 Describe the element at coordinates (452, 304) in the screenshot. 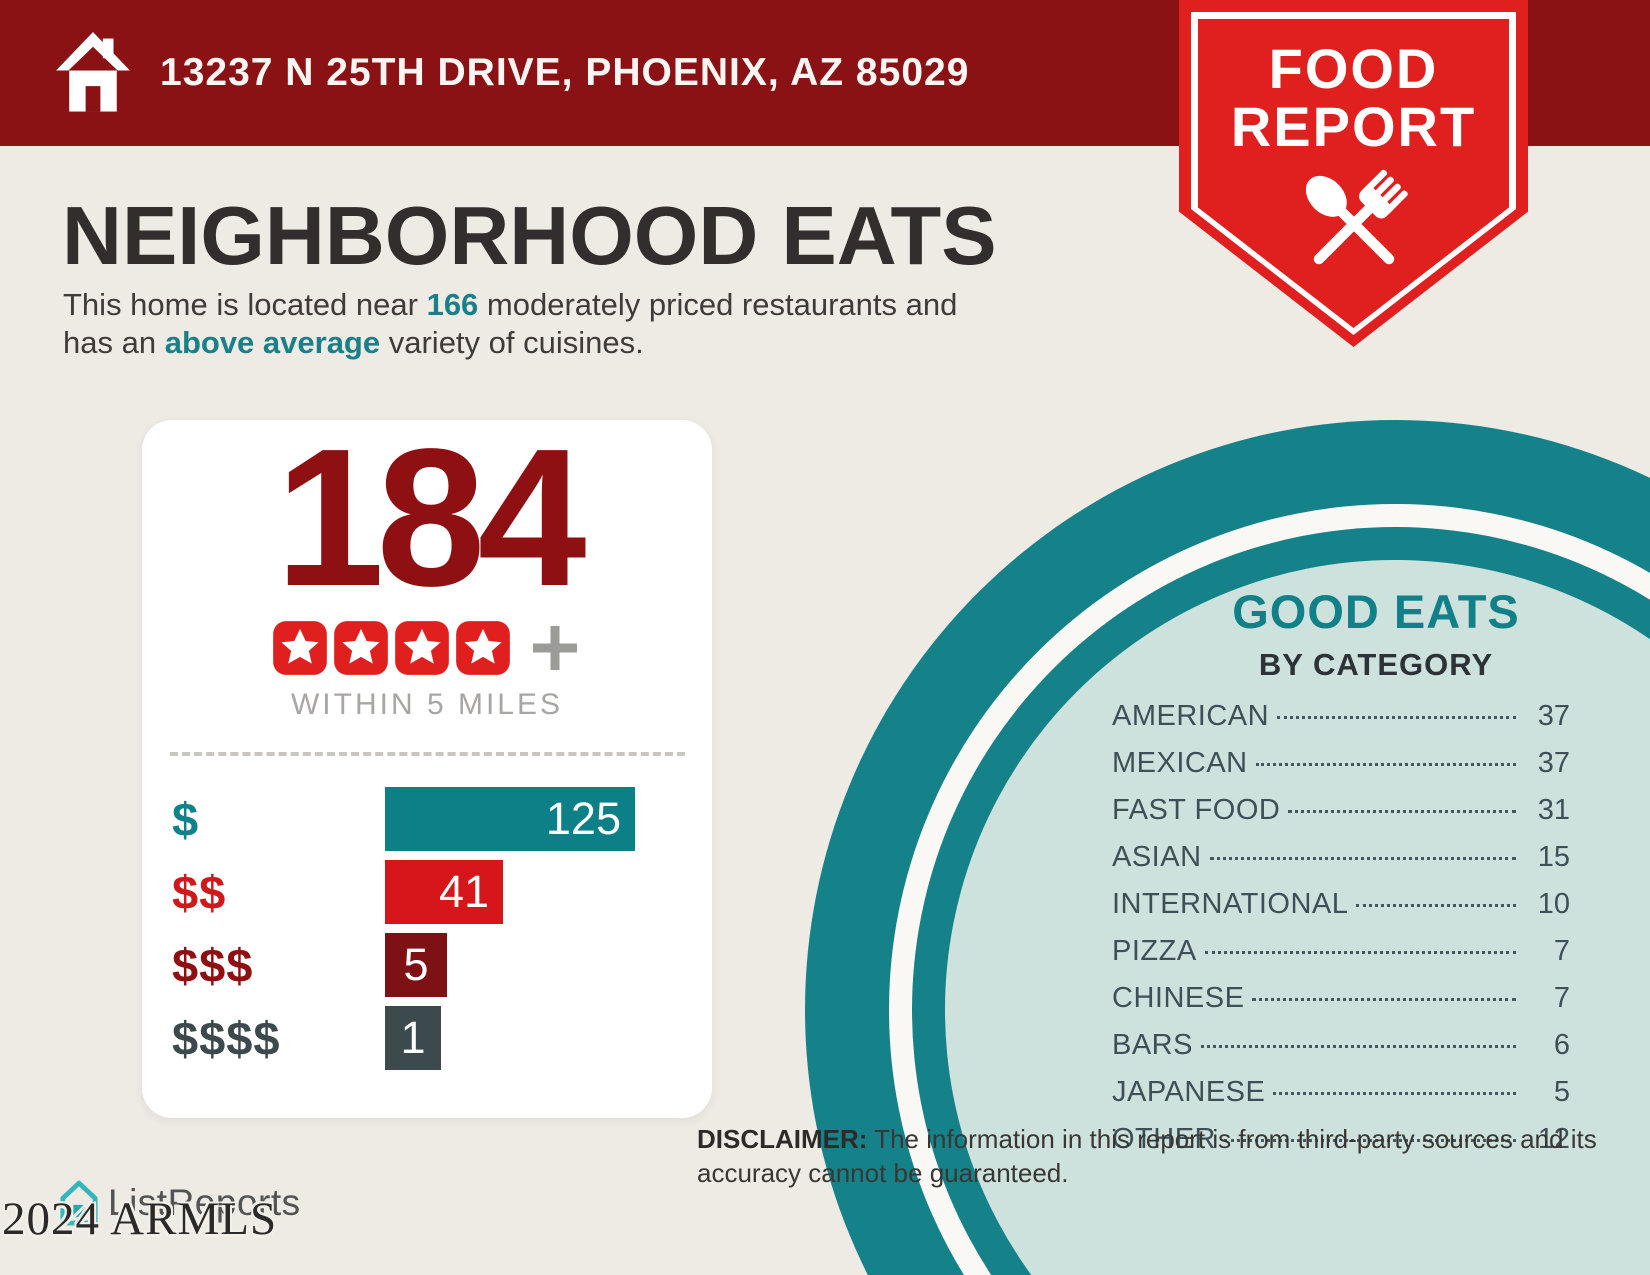

I see `restaurant-count-highlight: 166` at that location.